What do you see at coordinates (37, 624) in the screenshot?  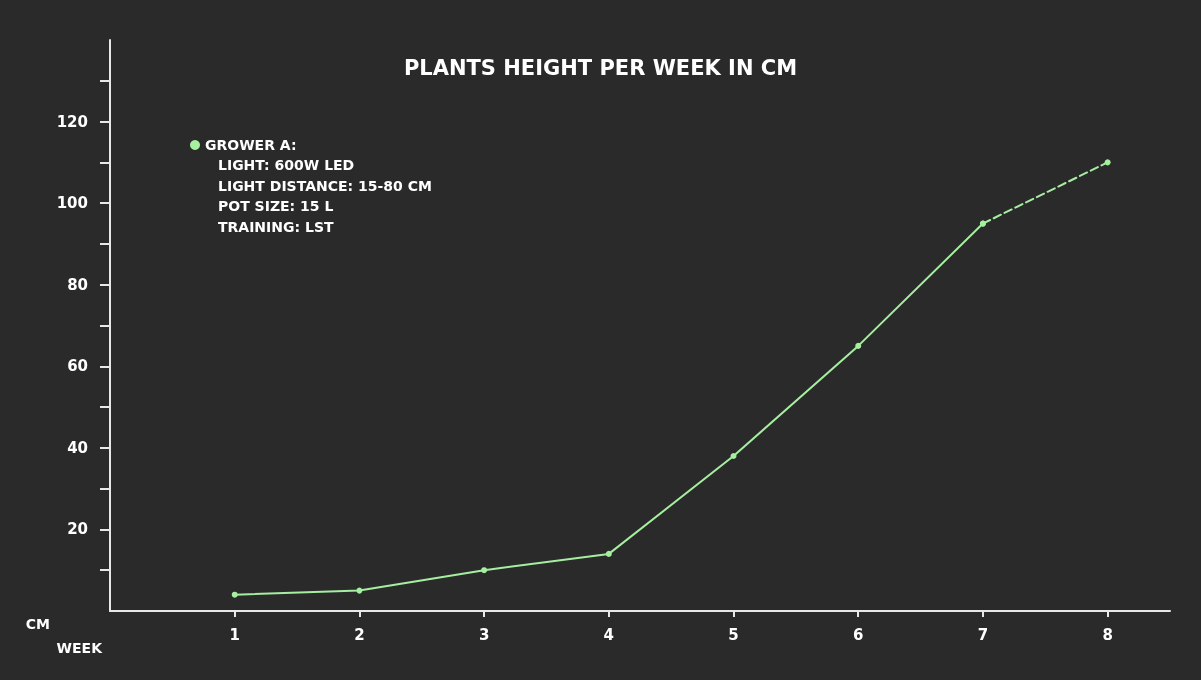 I see `y-axis-title: CM` at bounding box center [37, 624].